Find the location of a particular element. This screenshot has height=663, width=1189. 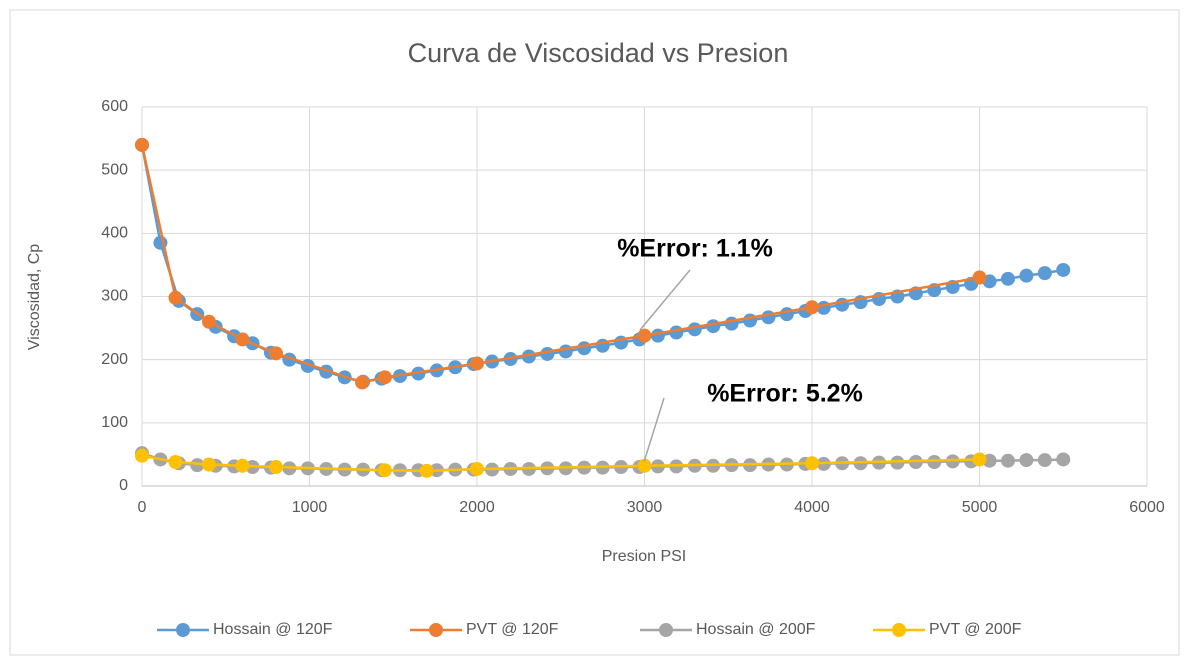

y-tick-label: 400 is located at coordinates (114, 233).